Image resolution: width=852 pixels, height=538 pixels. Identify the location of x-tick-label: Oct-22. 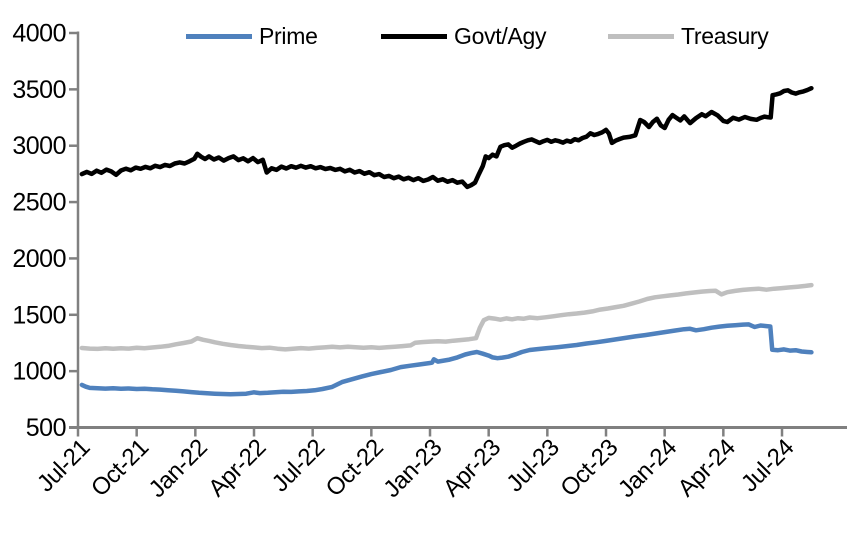
(355, 468).